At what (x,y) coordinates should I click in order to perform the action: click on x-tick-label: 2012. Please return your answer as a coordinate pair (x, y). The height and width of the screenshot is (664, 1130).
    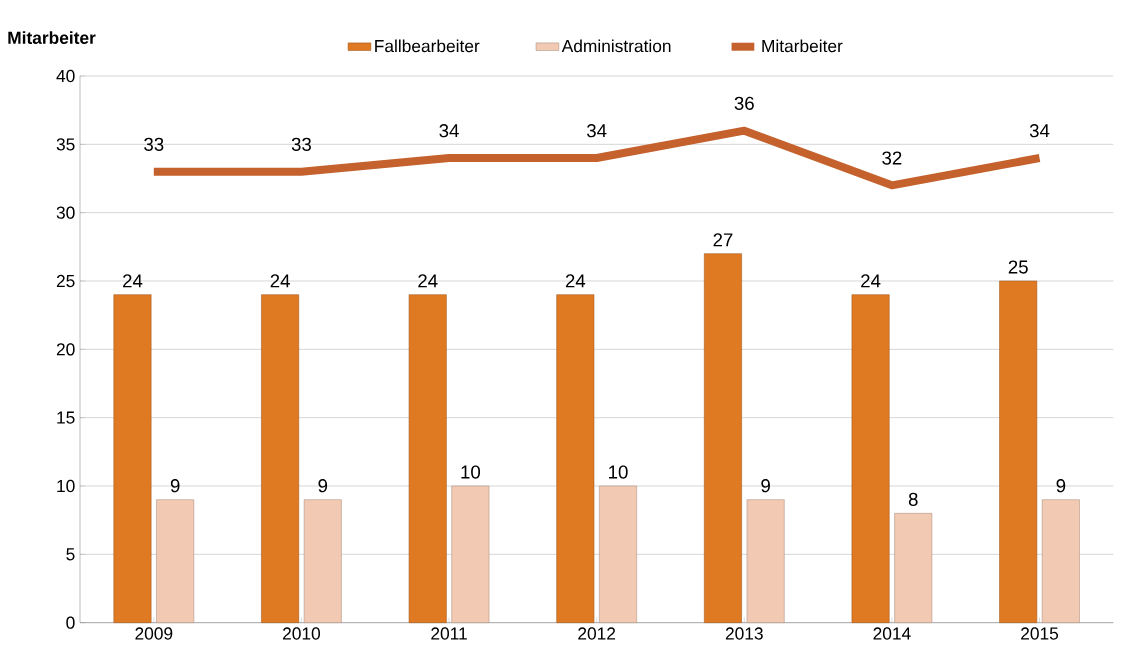
    Looking at the image, I should click on (597, 633).